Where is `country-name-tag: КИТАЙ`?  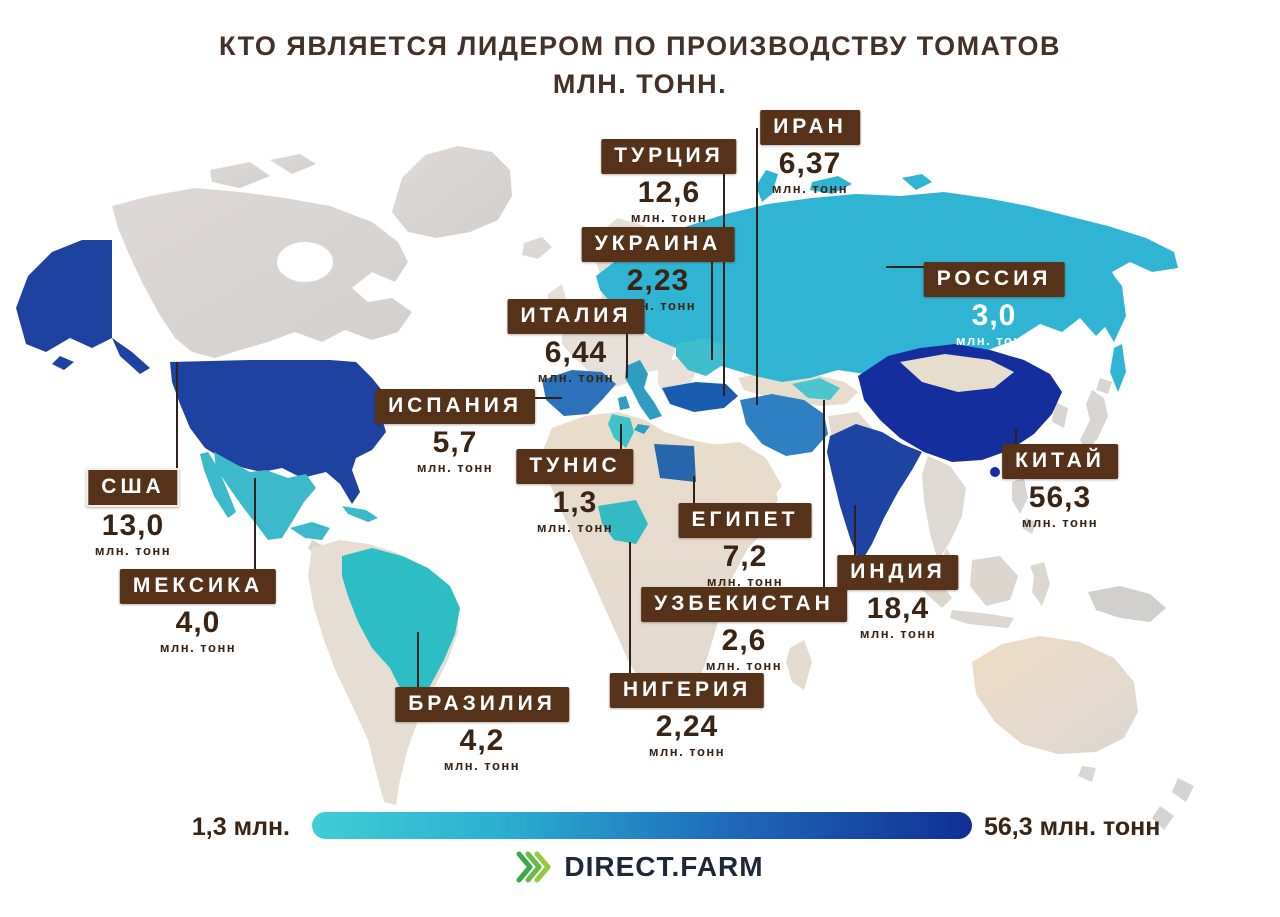 country-name-tag: КИТАЙ is located at coordinates (1060, 461).